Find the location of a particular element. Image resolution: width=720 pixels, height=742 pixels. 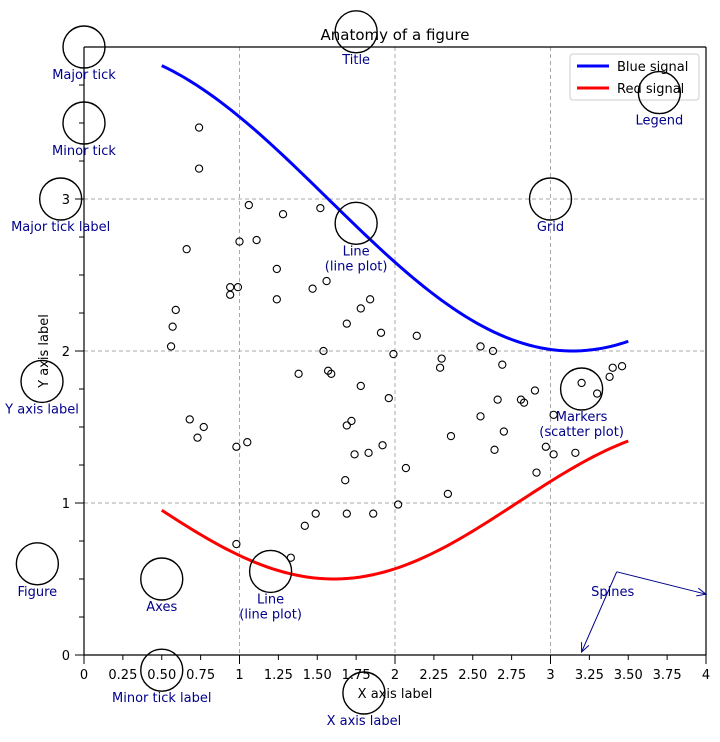

annotation-label-line: Major tick label is located at coordinates (60, 227).